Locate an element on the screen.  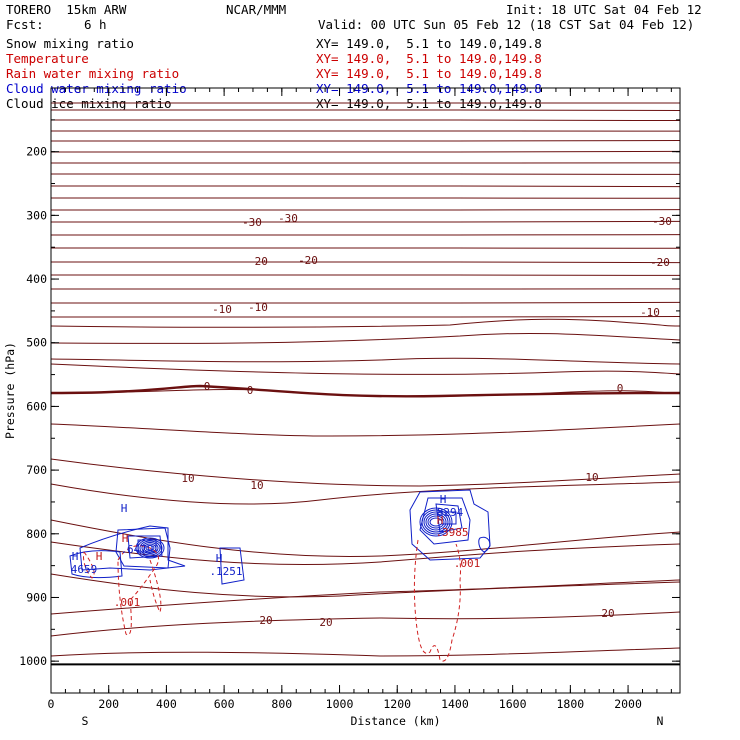
x-tick-label: 1600 is located at coordinates (513, 704).